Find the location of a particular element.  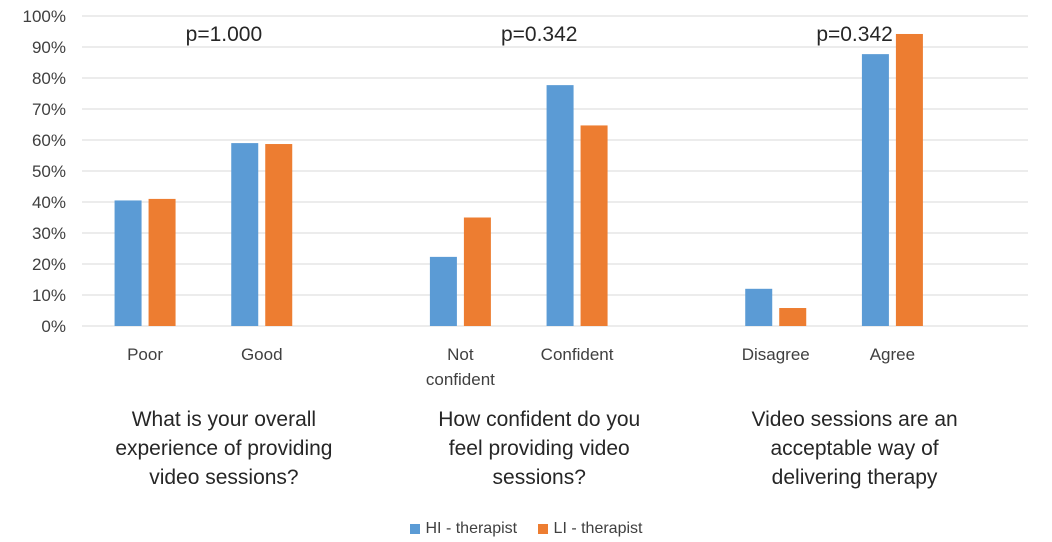

legend-label-li: LI - therapist is located at coordinates (598, 528).